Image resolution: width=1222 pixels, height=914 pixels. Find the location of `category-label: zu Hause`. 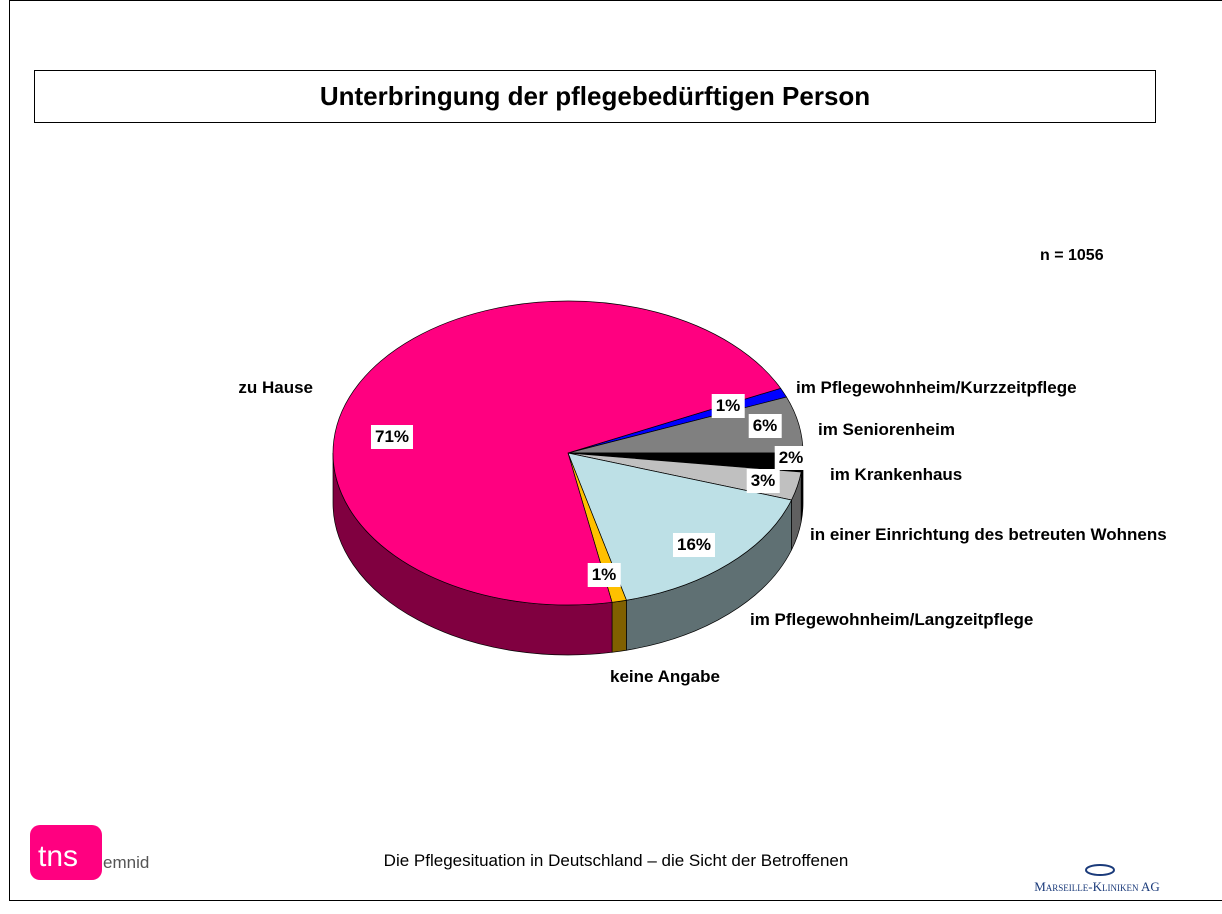

category-label: zu Hause is located at coordinates (275, 387).